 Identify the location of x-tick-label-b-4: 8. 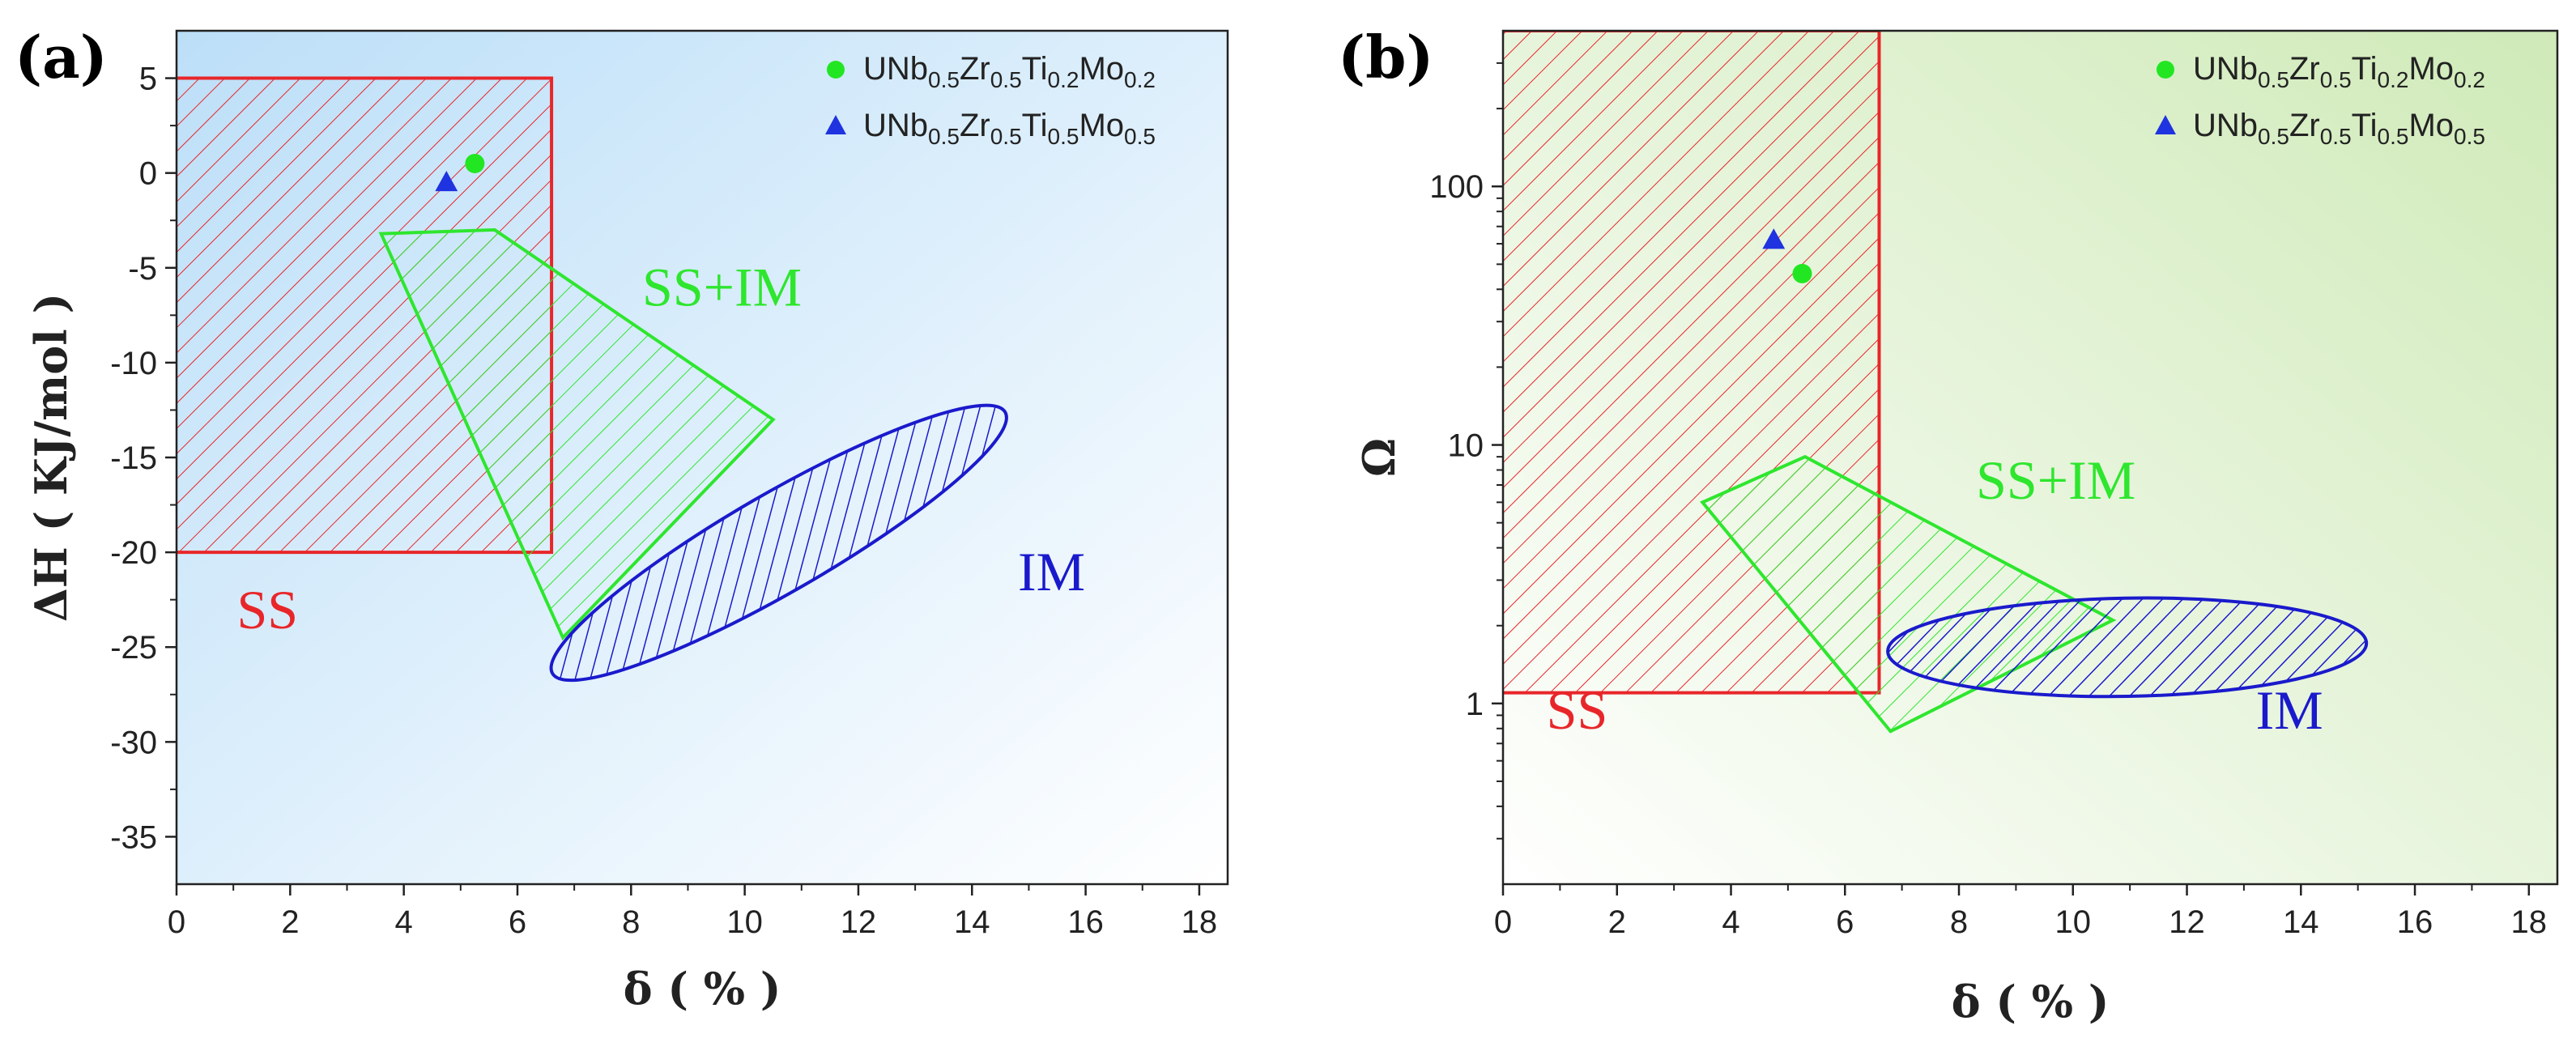
(1959, 922).